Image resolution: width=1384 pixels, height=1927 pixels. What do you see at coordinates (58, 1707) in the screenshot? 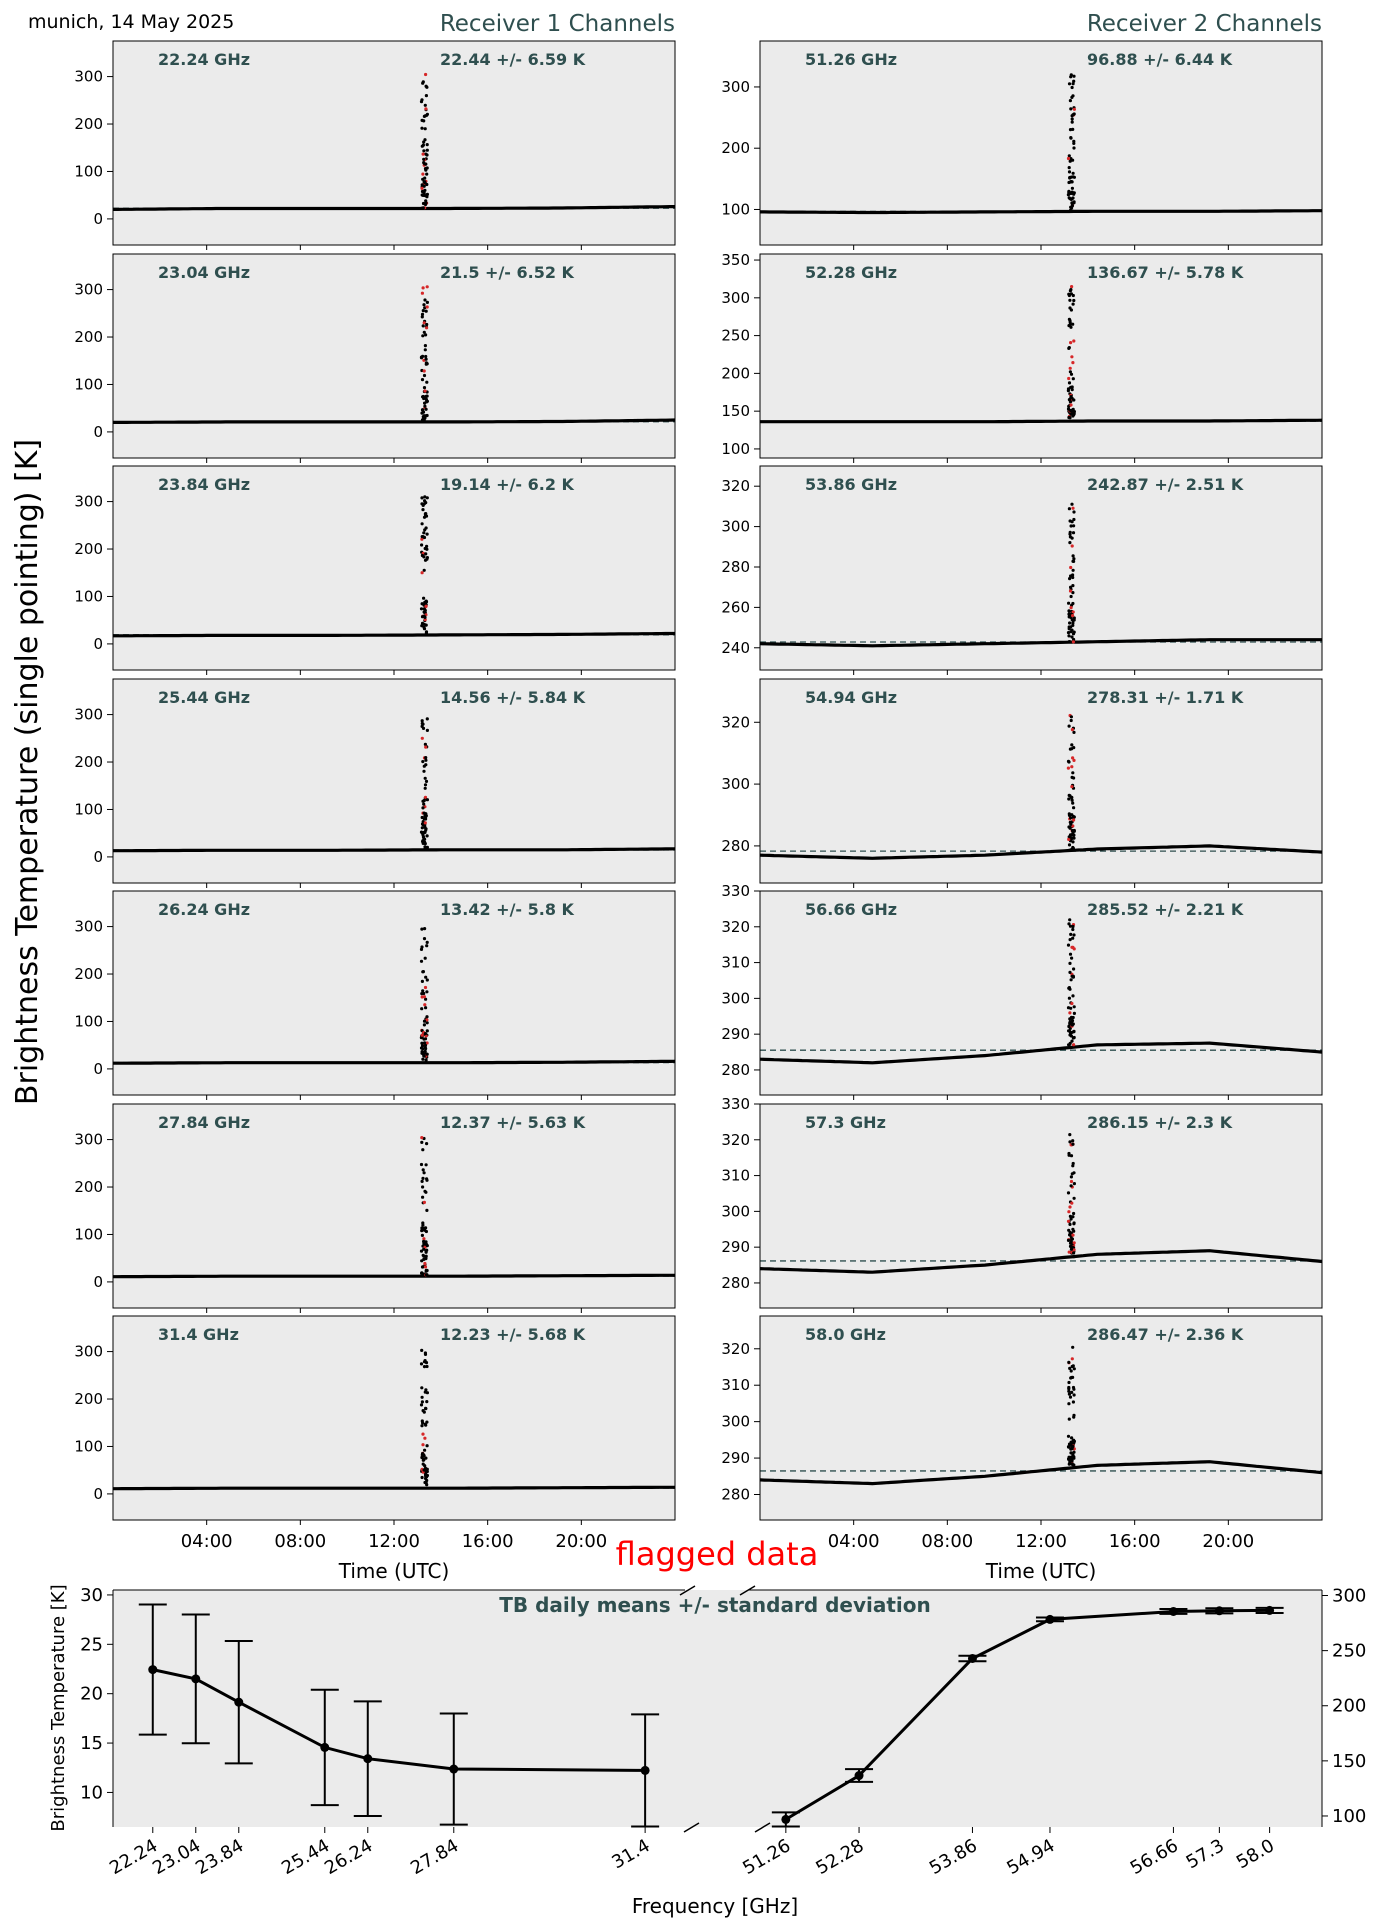
I see `means-ylabel: Brightness Temperature [K]` at bounding box center [58, 1707].